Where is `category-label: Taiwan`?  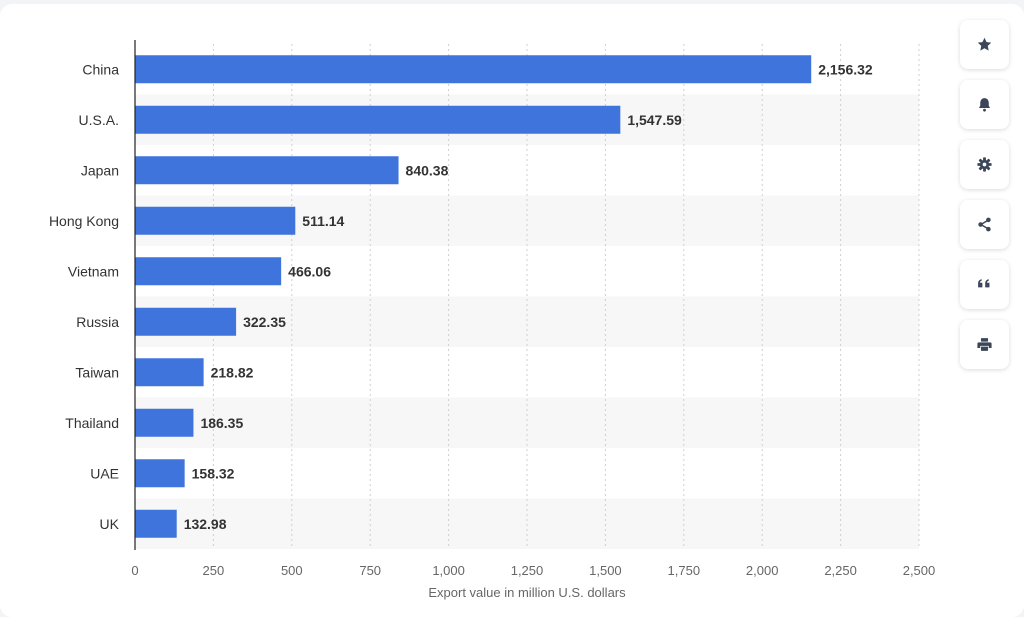
category-label: Taiwan is located at coordinates (97, 372).